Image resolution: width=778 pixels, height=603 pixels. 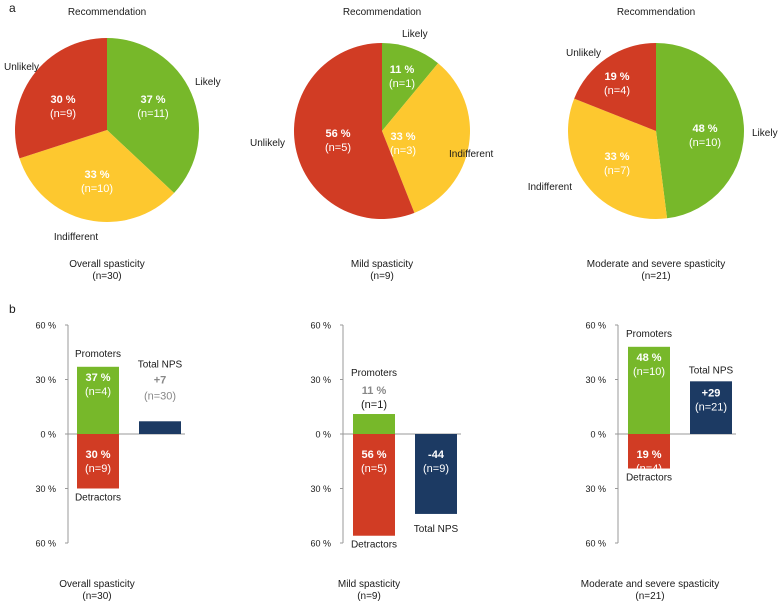 I want to click on panel-a-label: a, so click(x=12, y=8).